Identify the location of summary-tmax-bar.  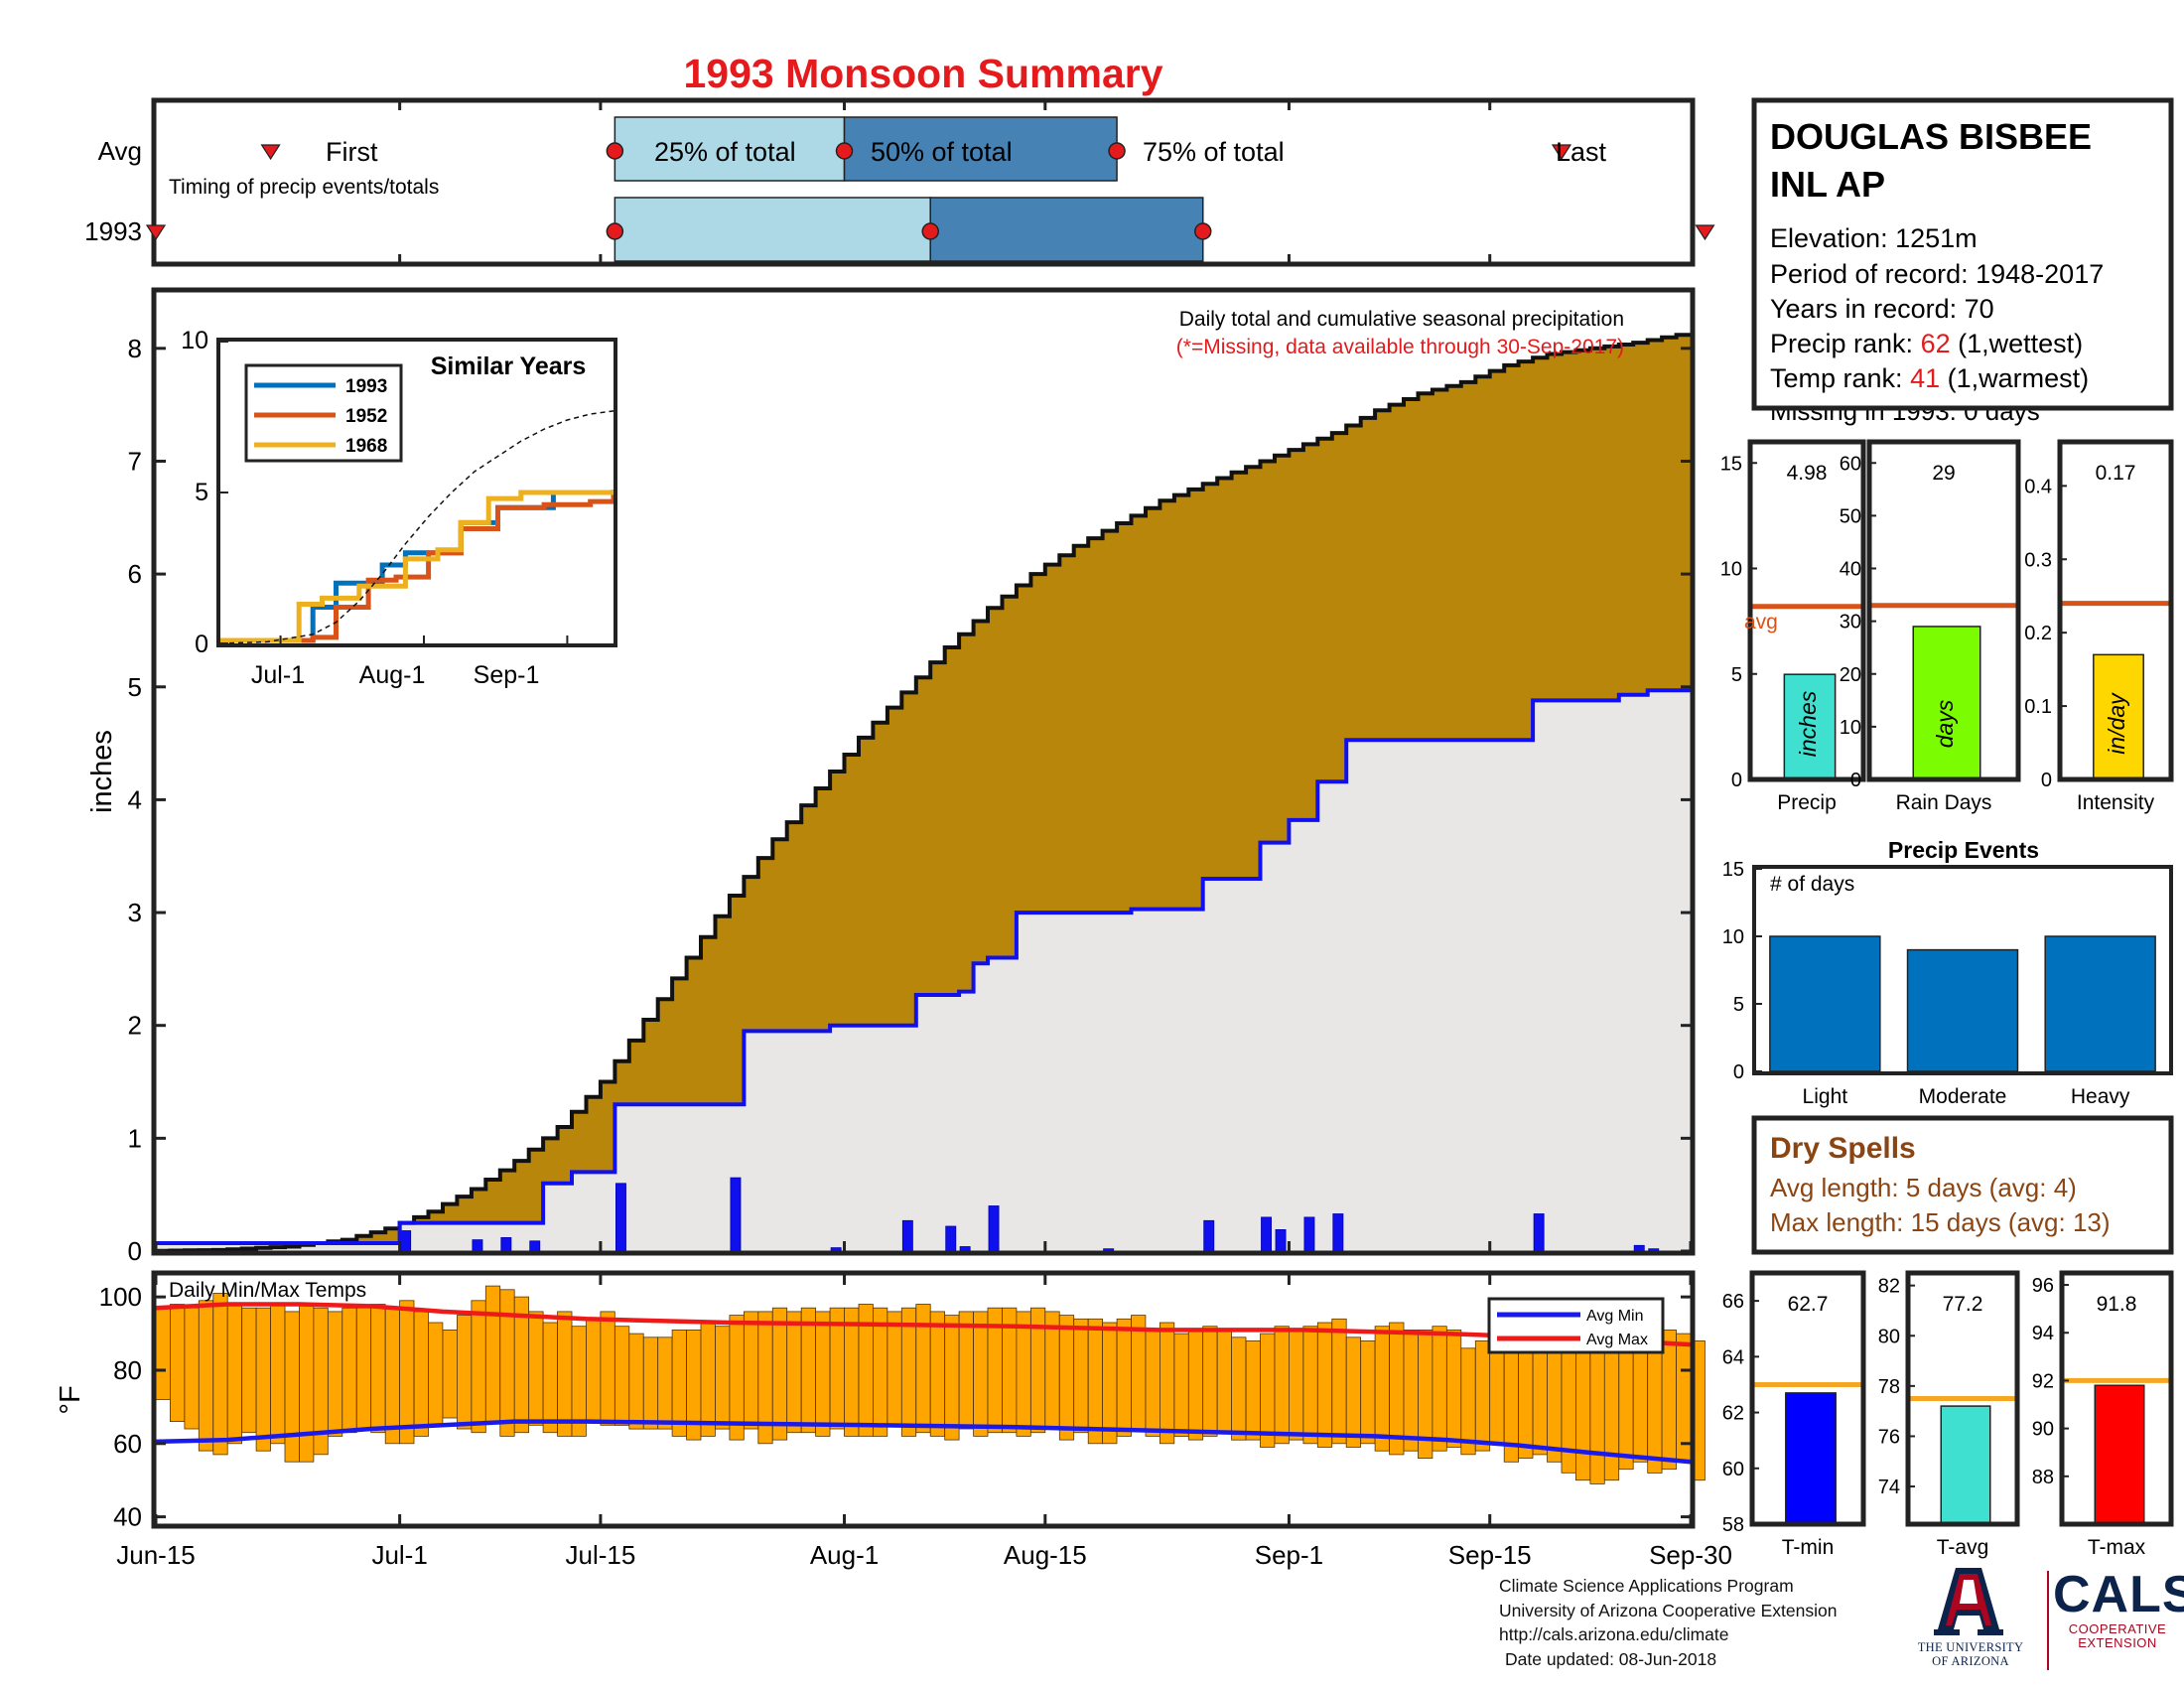
(2119, 1454).